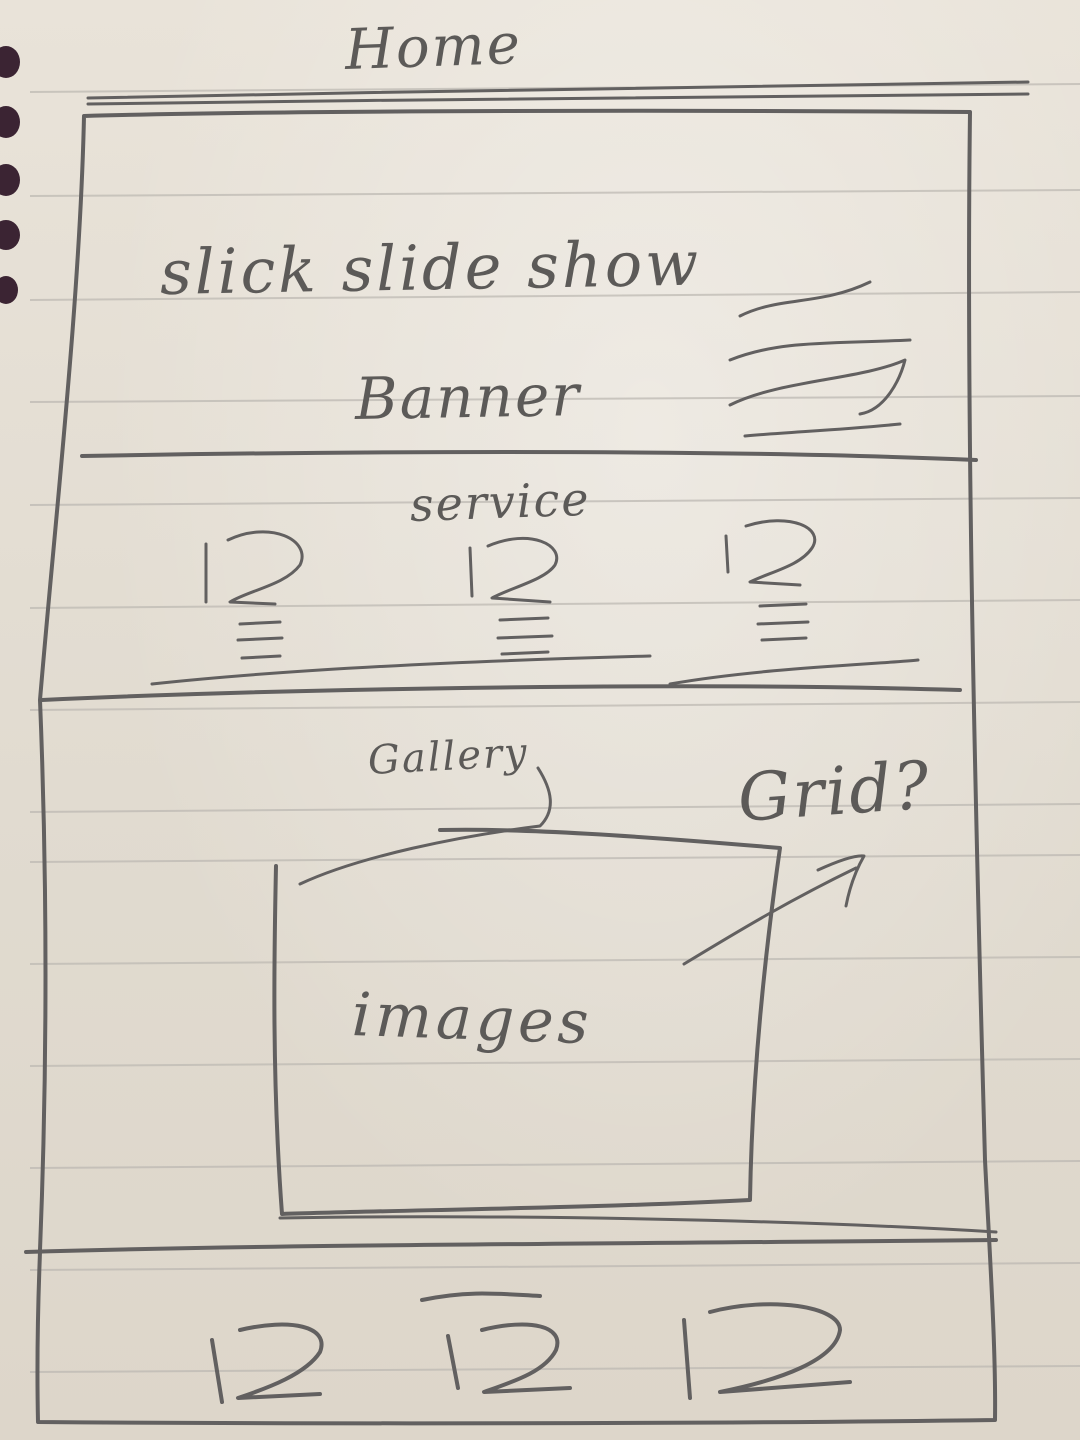 This screenshot has height=1440, width=1080. What do you see at coordinates (558, 90) in the screenshot?
I see `title-underline` at bounding box center [558, 90].